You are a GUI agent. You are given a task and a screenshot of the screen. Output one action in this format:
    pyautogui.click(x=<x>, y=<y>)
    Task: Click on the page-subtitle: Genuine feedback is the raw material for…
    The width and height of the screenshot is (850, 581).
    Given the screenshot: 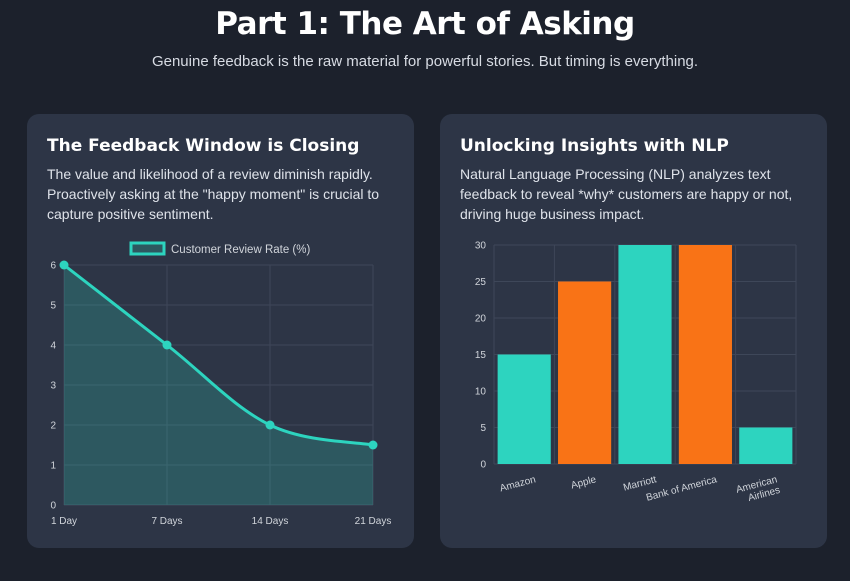 What is the action you would take?
    pyautogui.click(x=425, y=61)
    